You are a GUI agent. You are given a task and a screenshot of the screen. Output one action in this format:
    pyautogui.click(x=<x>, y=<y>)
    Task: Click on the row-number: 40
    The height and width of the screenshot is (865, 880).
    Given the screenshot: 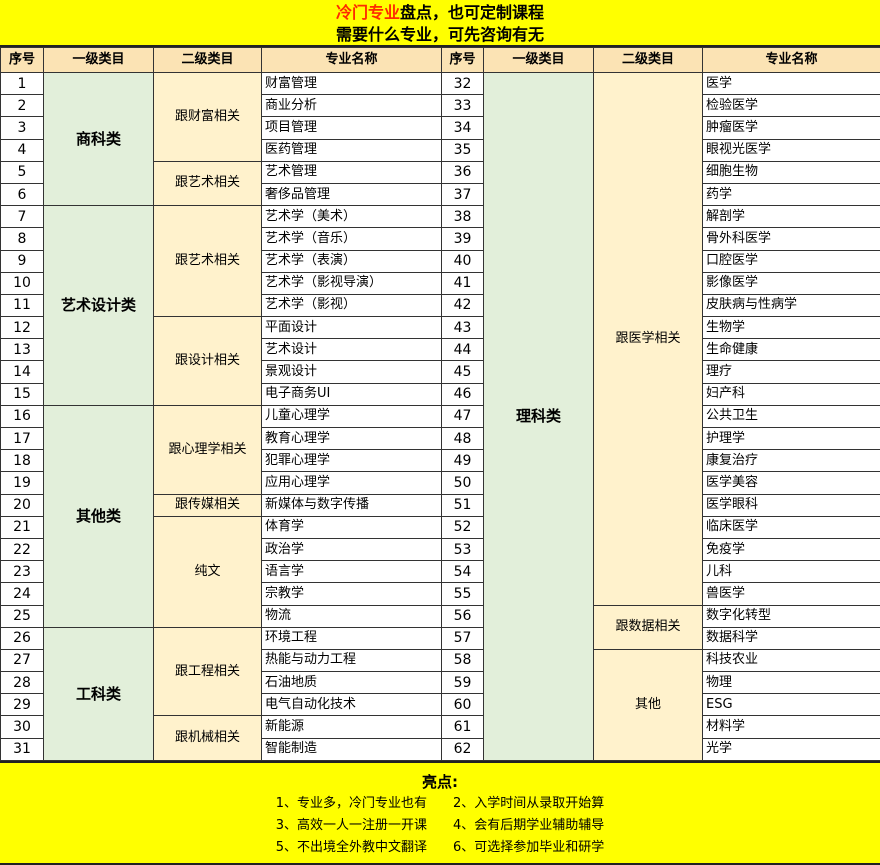 What is the action you would take?
    pyautogui.click(x=462, y=261)
    